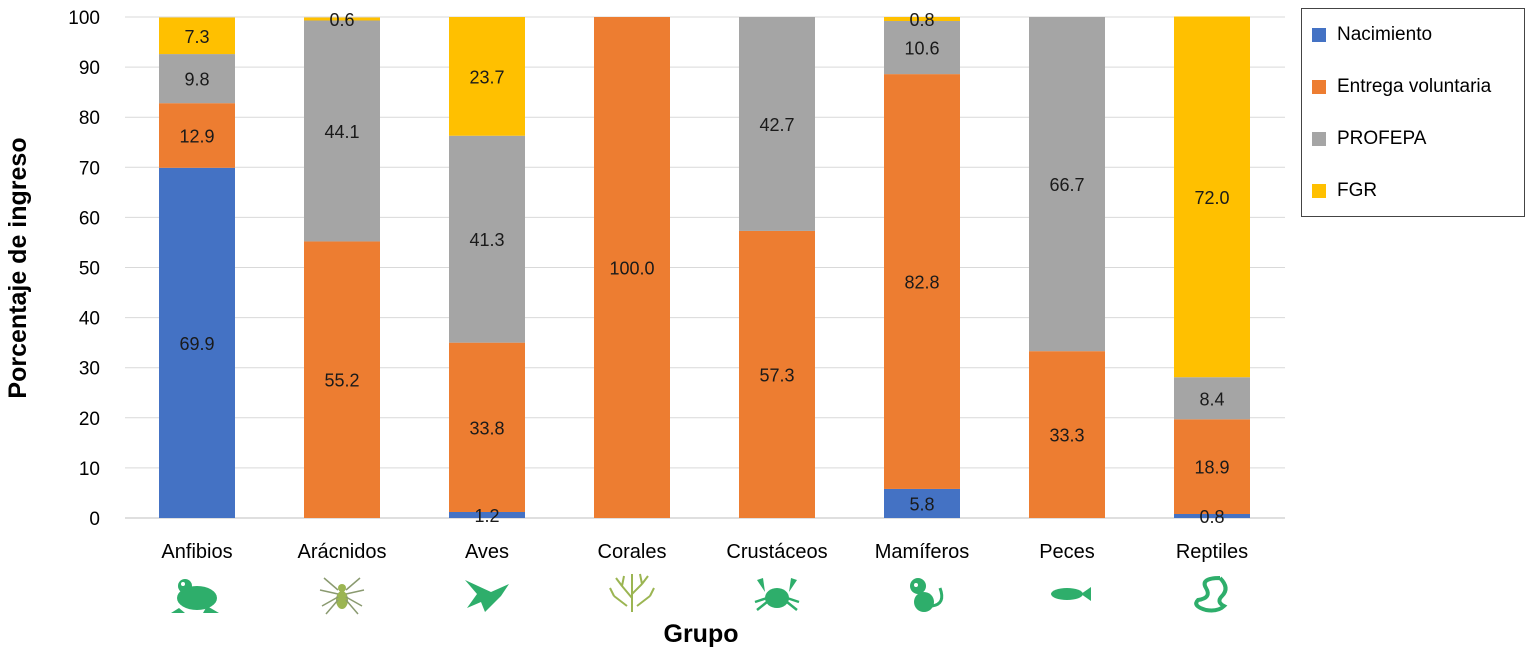 The width and height of the screenshot is (1533, 653). Describe the element at coordinates (89, 369) in the screenshot. I see `y-tick-label: 30` at that location.